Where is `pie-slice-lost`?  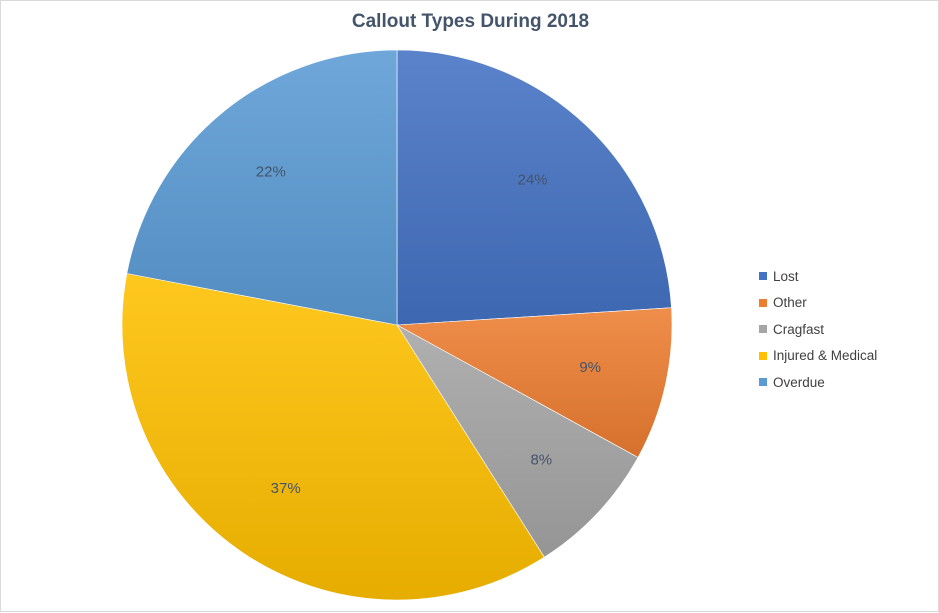
pie-slice-lost is located at coordinates (534, 187).